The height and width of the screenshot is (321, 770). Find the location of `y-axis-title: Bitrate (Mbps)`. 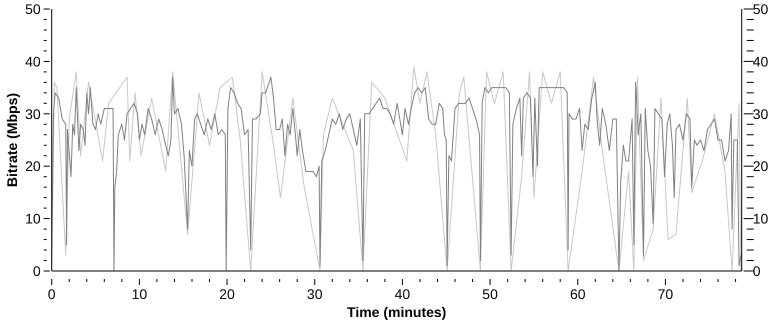

y-axis-title: Bitrate (Mbps) is located at coordinates (12, 140).